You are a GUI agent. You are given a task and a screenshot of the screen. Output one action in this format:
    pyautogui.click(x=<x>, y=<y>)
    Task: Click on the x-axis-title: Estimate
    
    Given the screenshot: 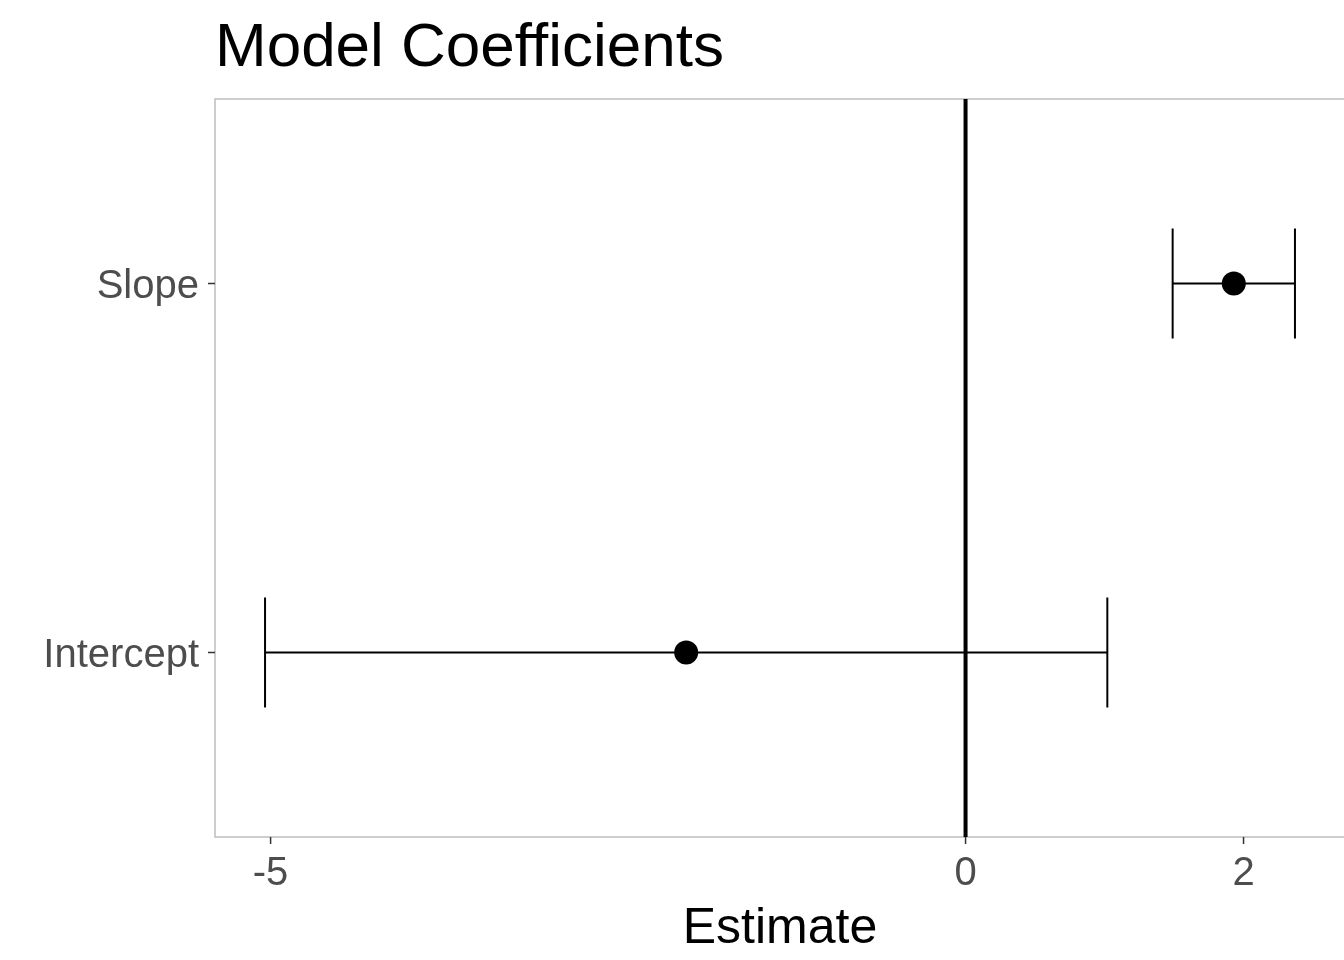 What is the action you would take?
    pyautogui.click(x=780, y=926)
    